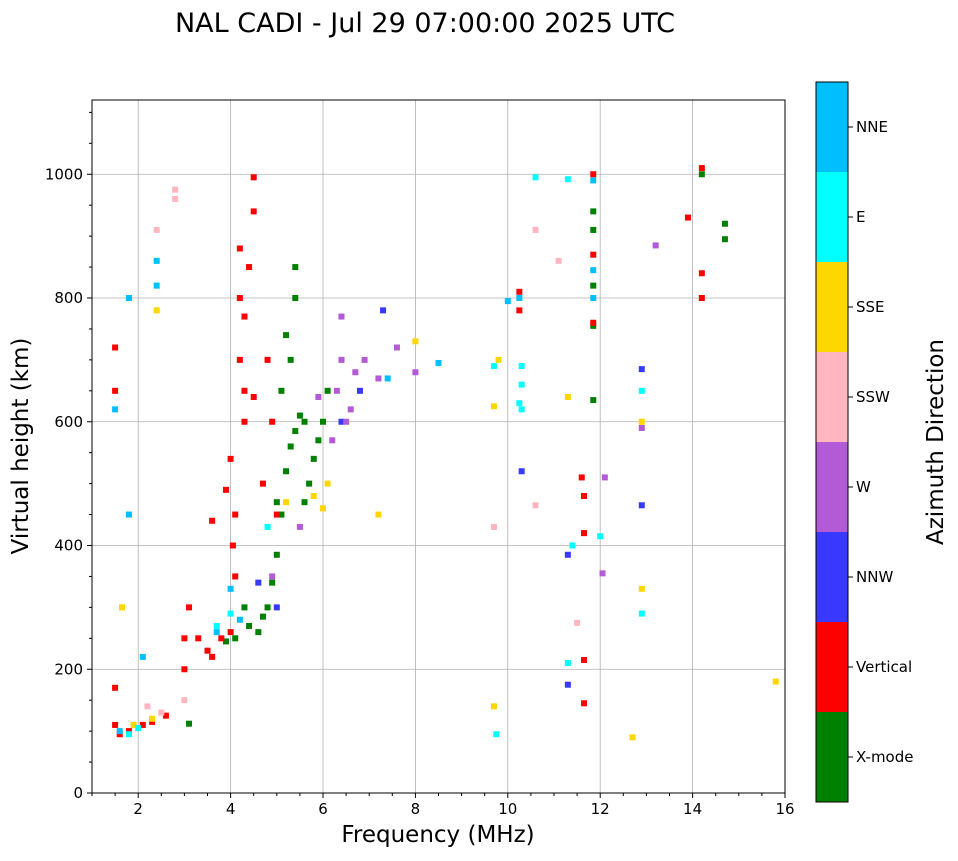 The height and width of the screenshot is (861, 958). Describe the element at coordinates (78, 793) in the screenshot. I see `y-tick-label: 0` at that location.